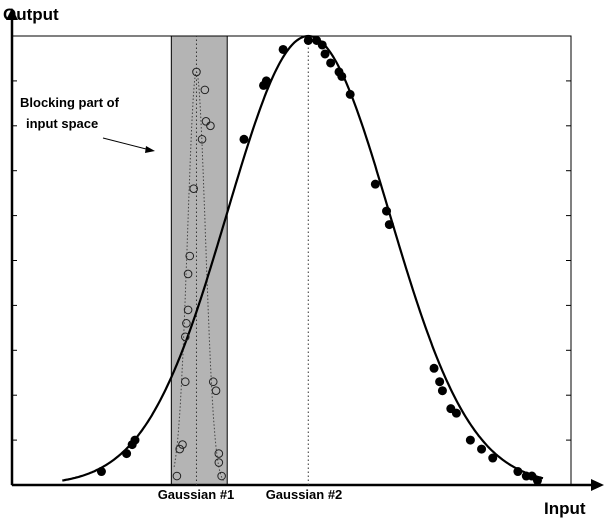 The width and height of the screenshot is (609, 527). I want to click on gaussian-2-label: Gaussian #2, so click(304, 494).